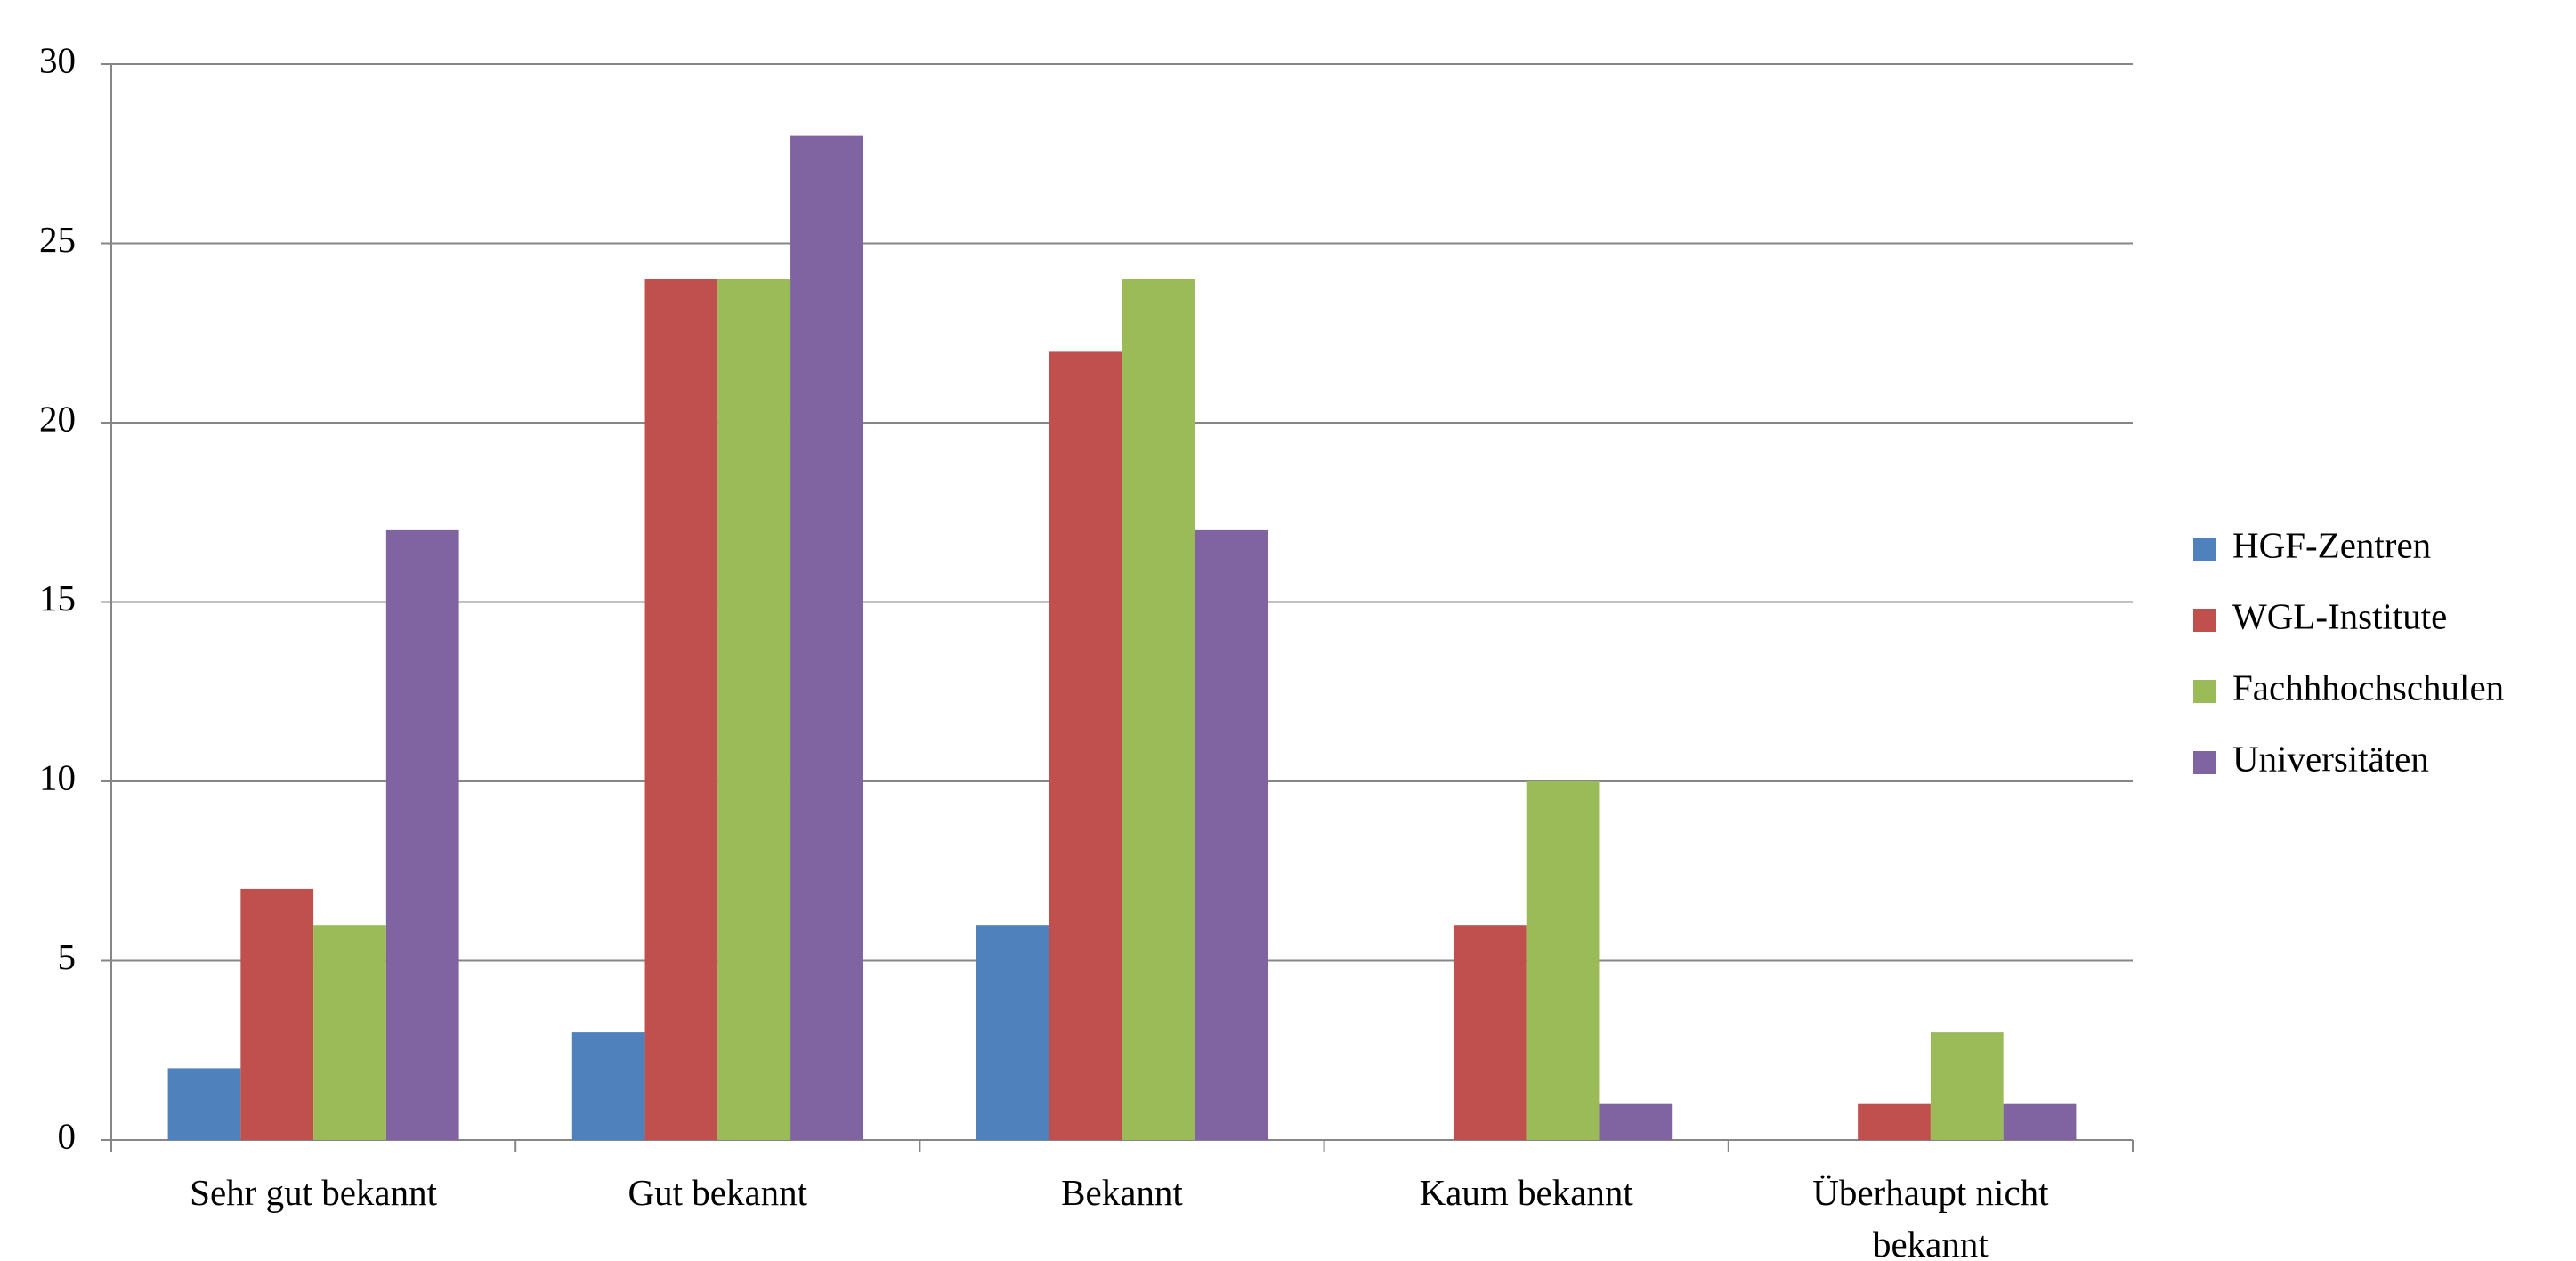  I want to click on x-tick-label: Überhaupt nicht bekannt, so click(1931, 1216).